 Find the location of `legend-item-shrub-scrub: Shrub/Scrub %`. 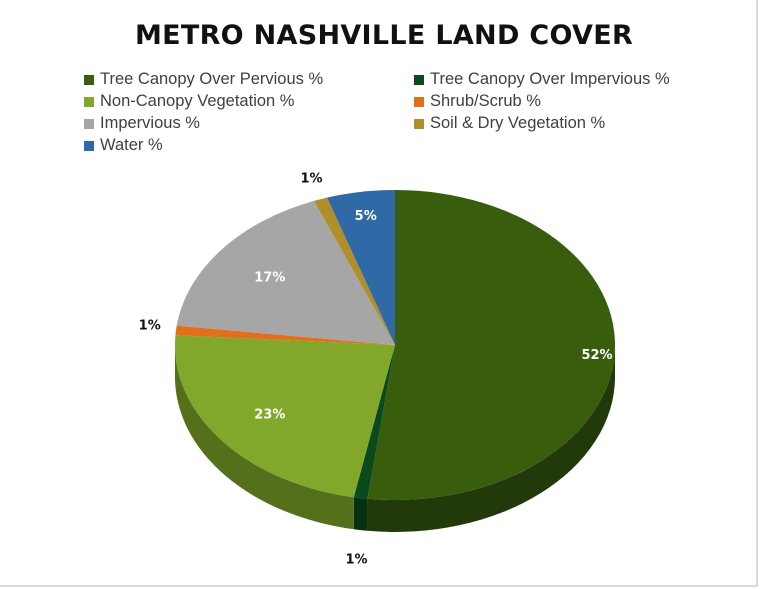

legend-item-shrub-scrub: Shrub/Scrub % is located at coordinates (477, 101).